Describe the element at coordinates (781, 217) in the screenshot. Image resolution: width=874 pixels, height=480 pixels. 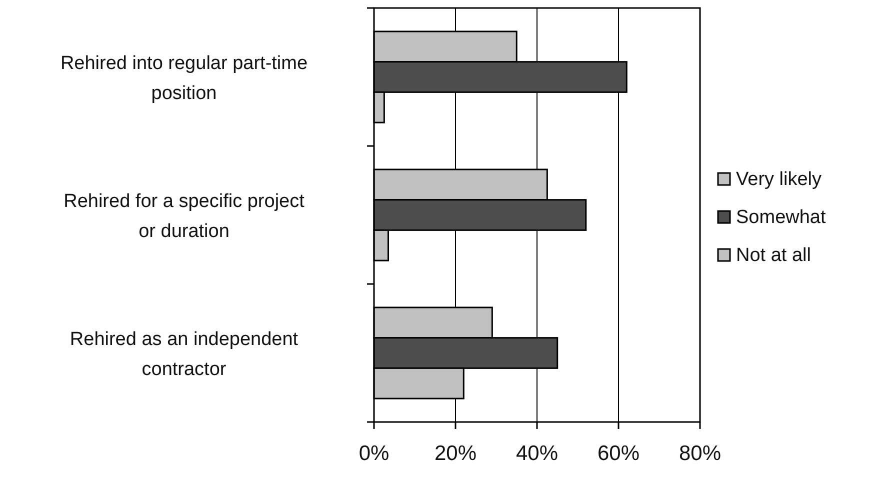
I see `legend-label: Somewhat` at that location.